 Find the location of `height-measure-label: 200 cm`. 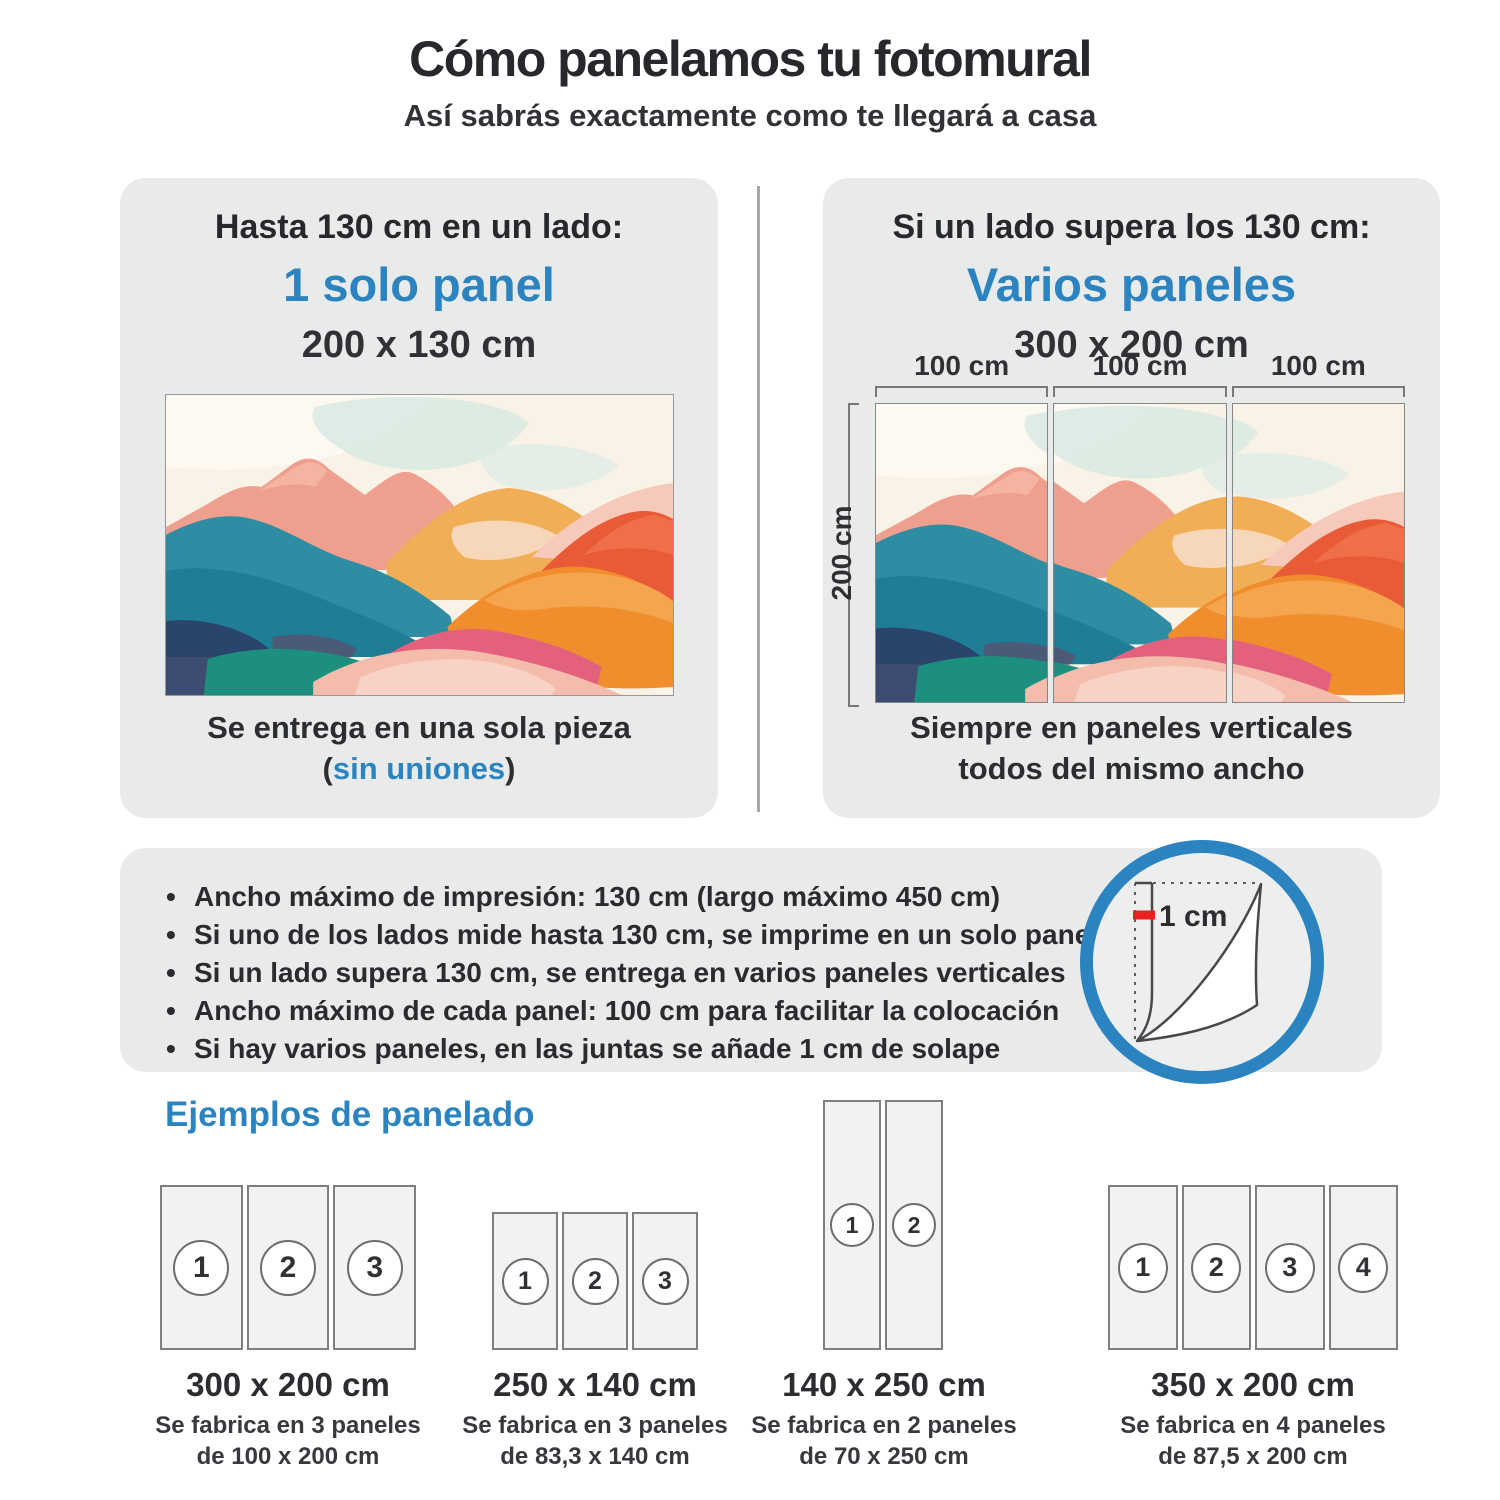

height-measure-label: 200 cm is located at coordinates (841, 553).